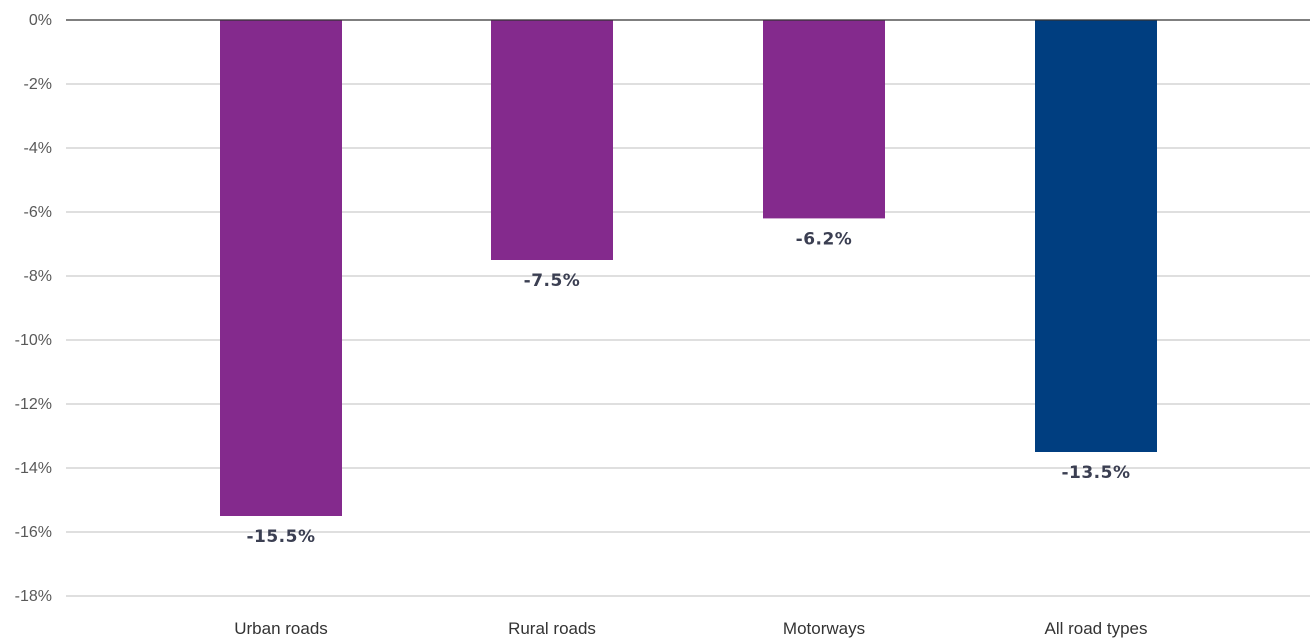 The image size is (1312, 640). What do you see at coordinates (33, 468) in the screenshot?
I see `y-tick-label: -14%` at bounding box center [33, 468].